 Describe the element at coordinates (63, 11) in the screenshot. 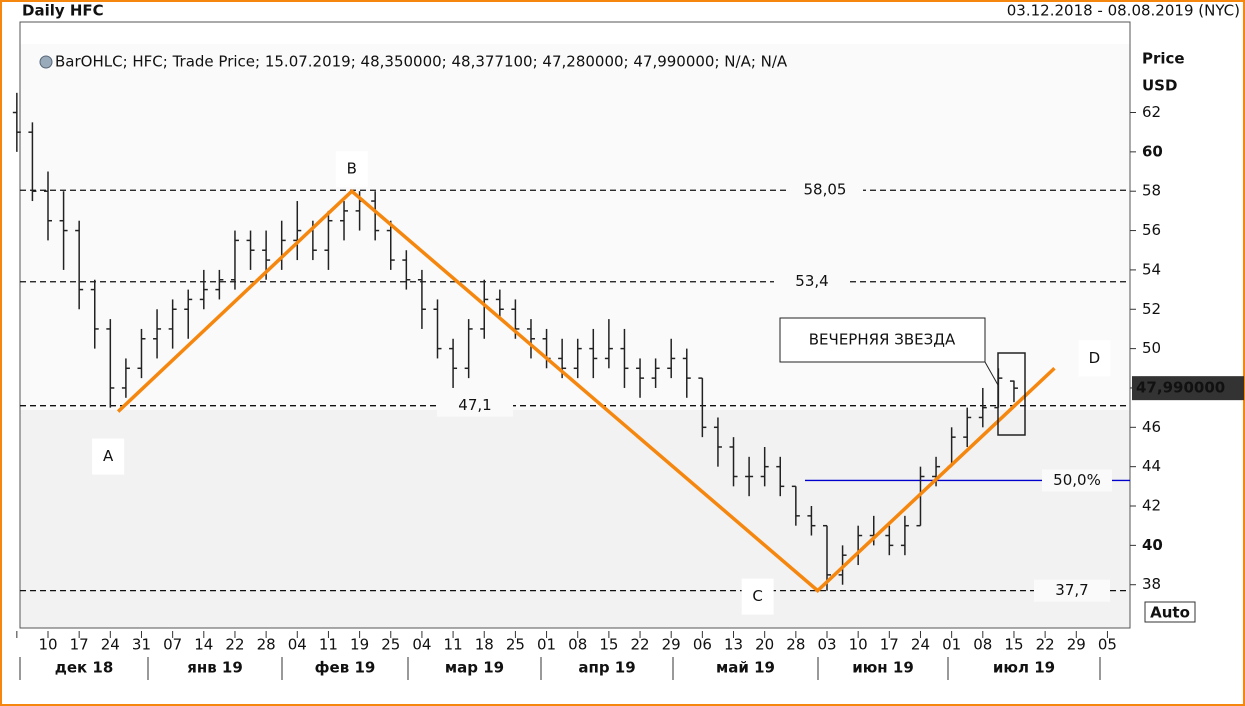

I see `chart-title: Daily HFC` at that location.